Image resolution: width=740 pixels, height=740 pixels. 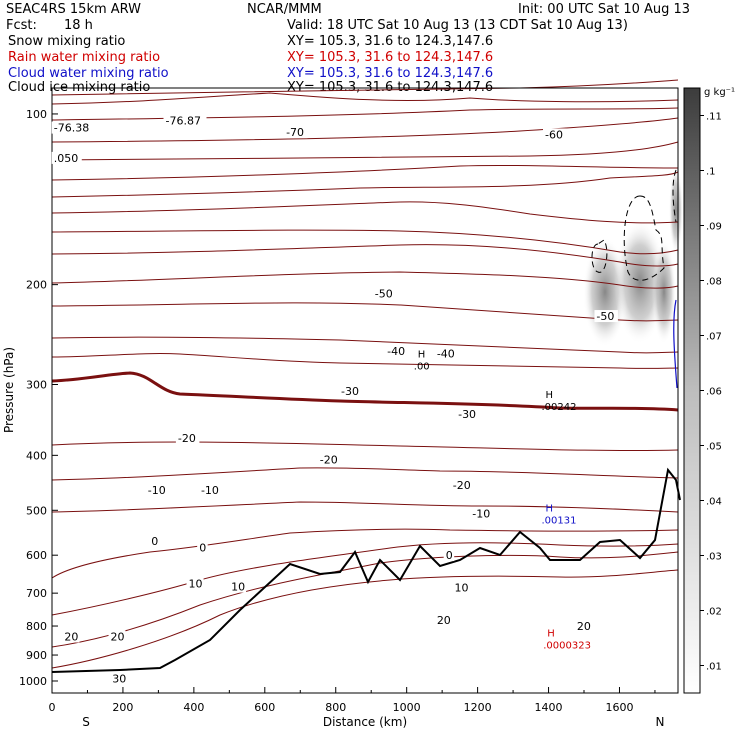 What do you see at coordinates (422, 366) in the screenshot?
I see `extremum-value: .00` at bounding box center [422, 366].